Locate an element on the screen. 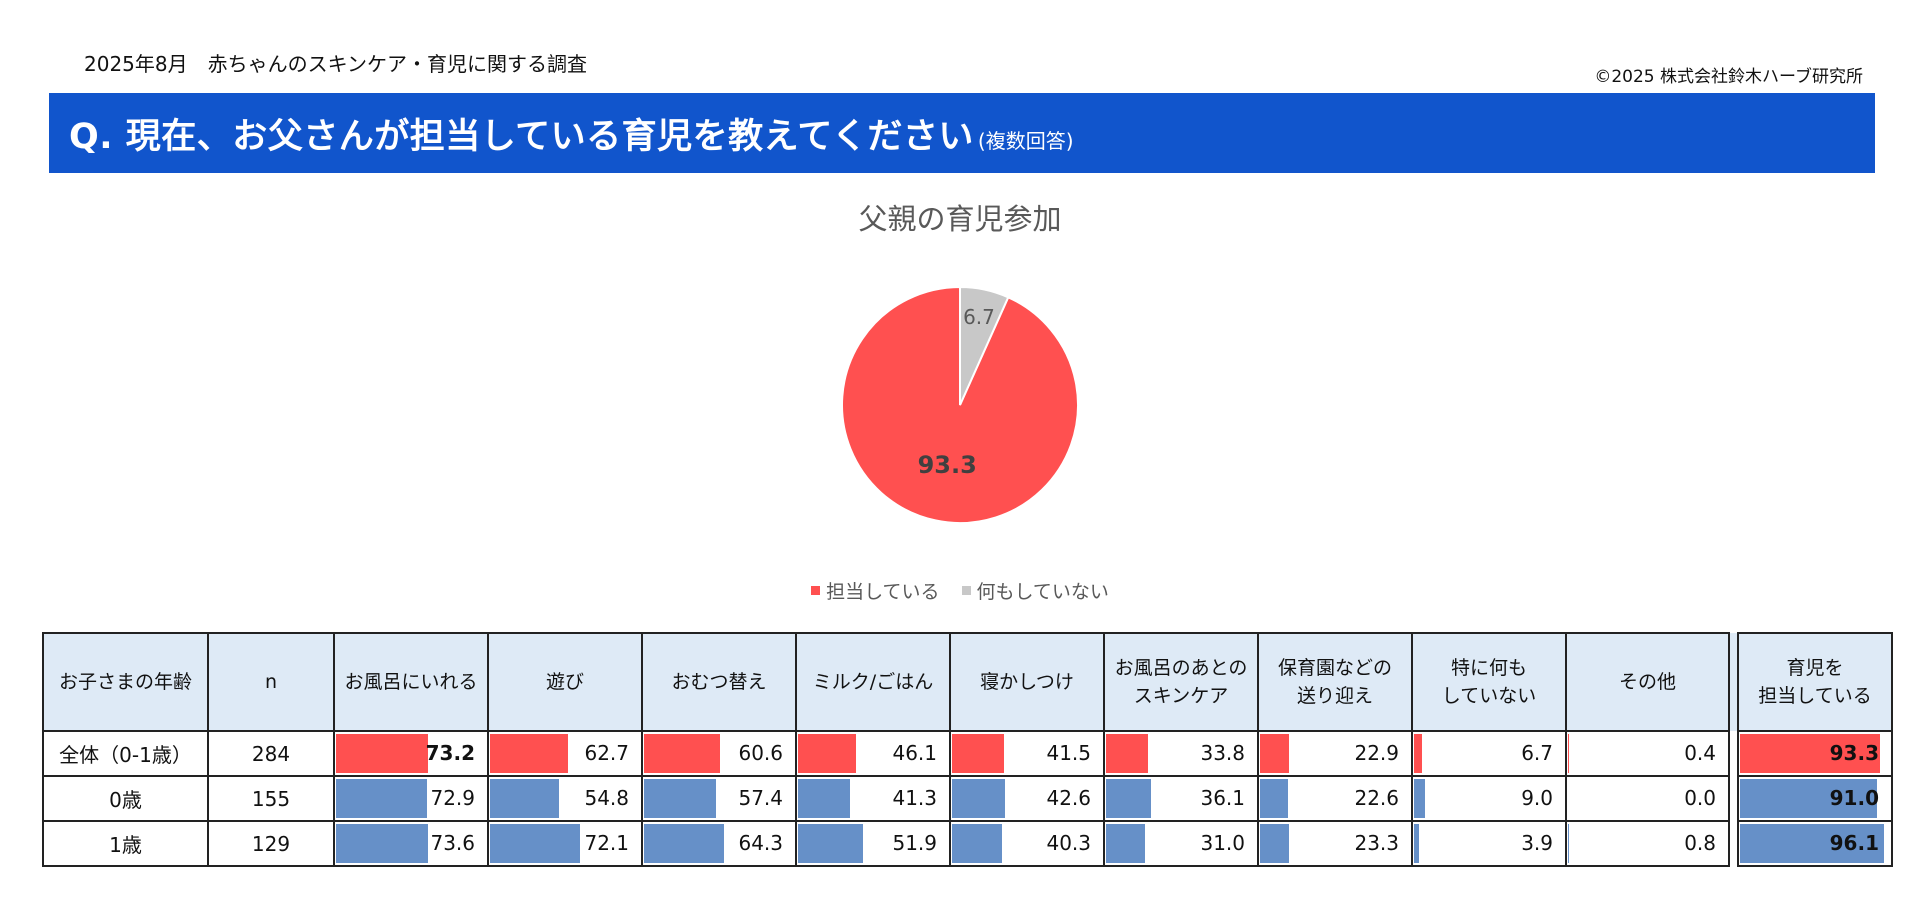 Image resolution: width=1920 pixels, height=920 pixels. value-cell: 72.1 is located at coordinates (565, 843).